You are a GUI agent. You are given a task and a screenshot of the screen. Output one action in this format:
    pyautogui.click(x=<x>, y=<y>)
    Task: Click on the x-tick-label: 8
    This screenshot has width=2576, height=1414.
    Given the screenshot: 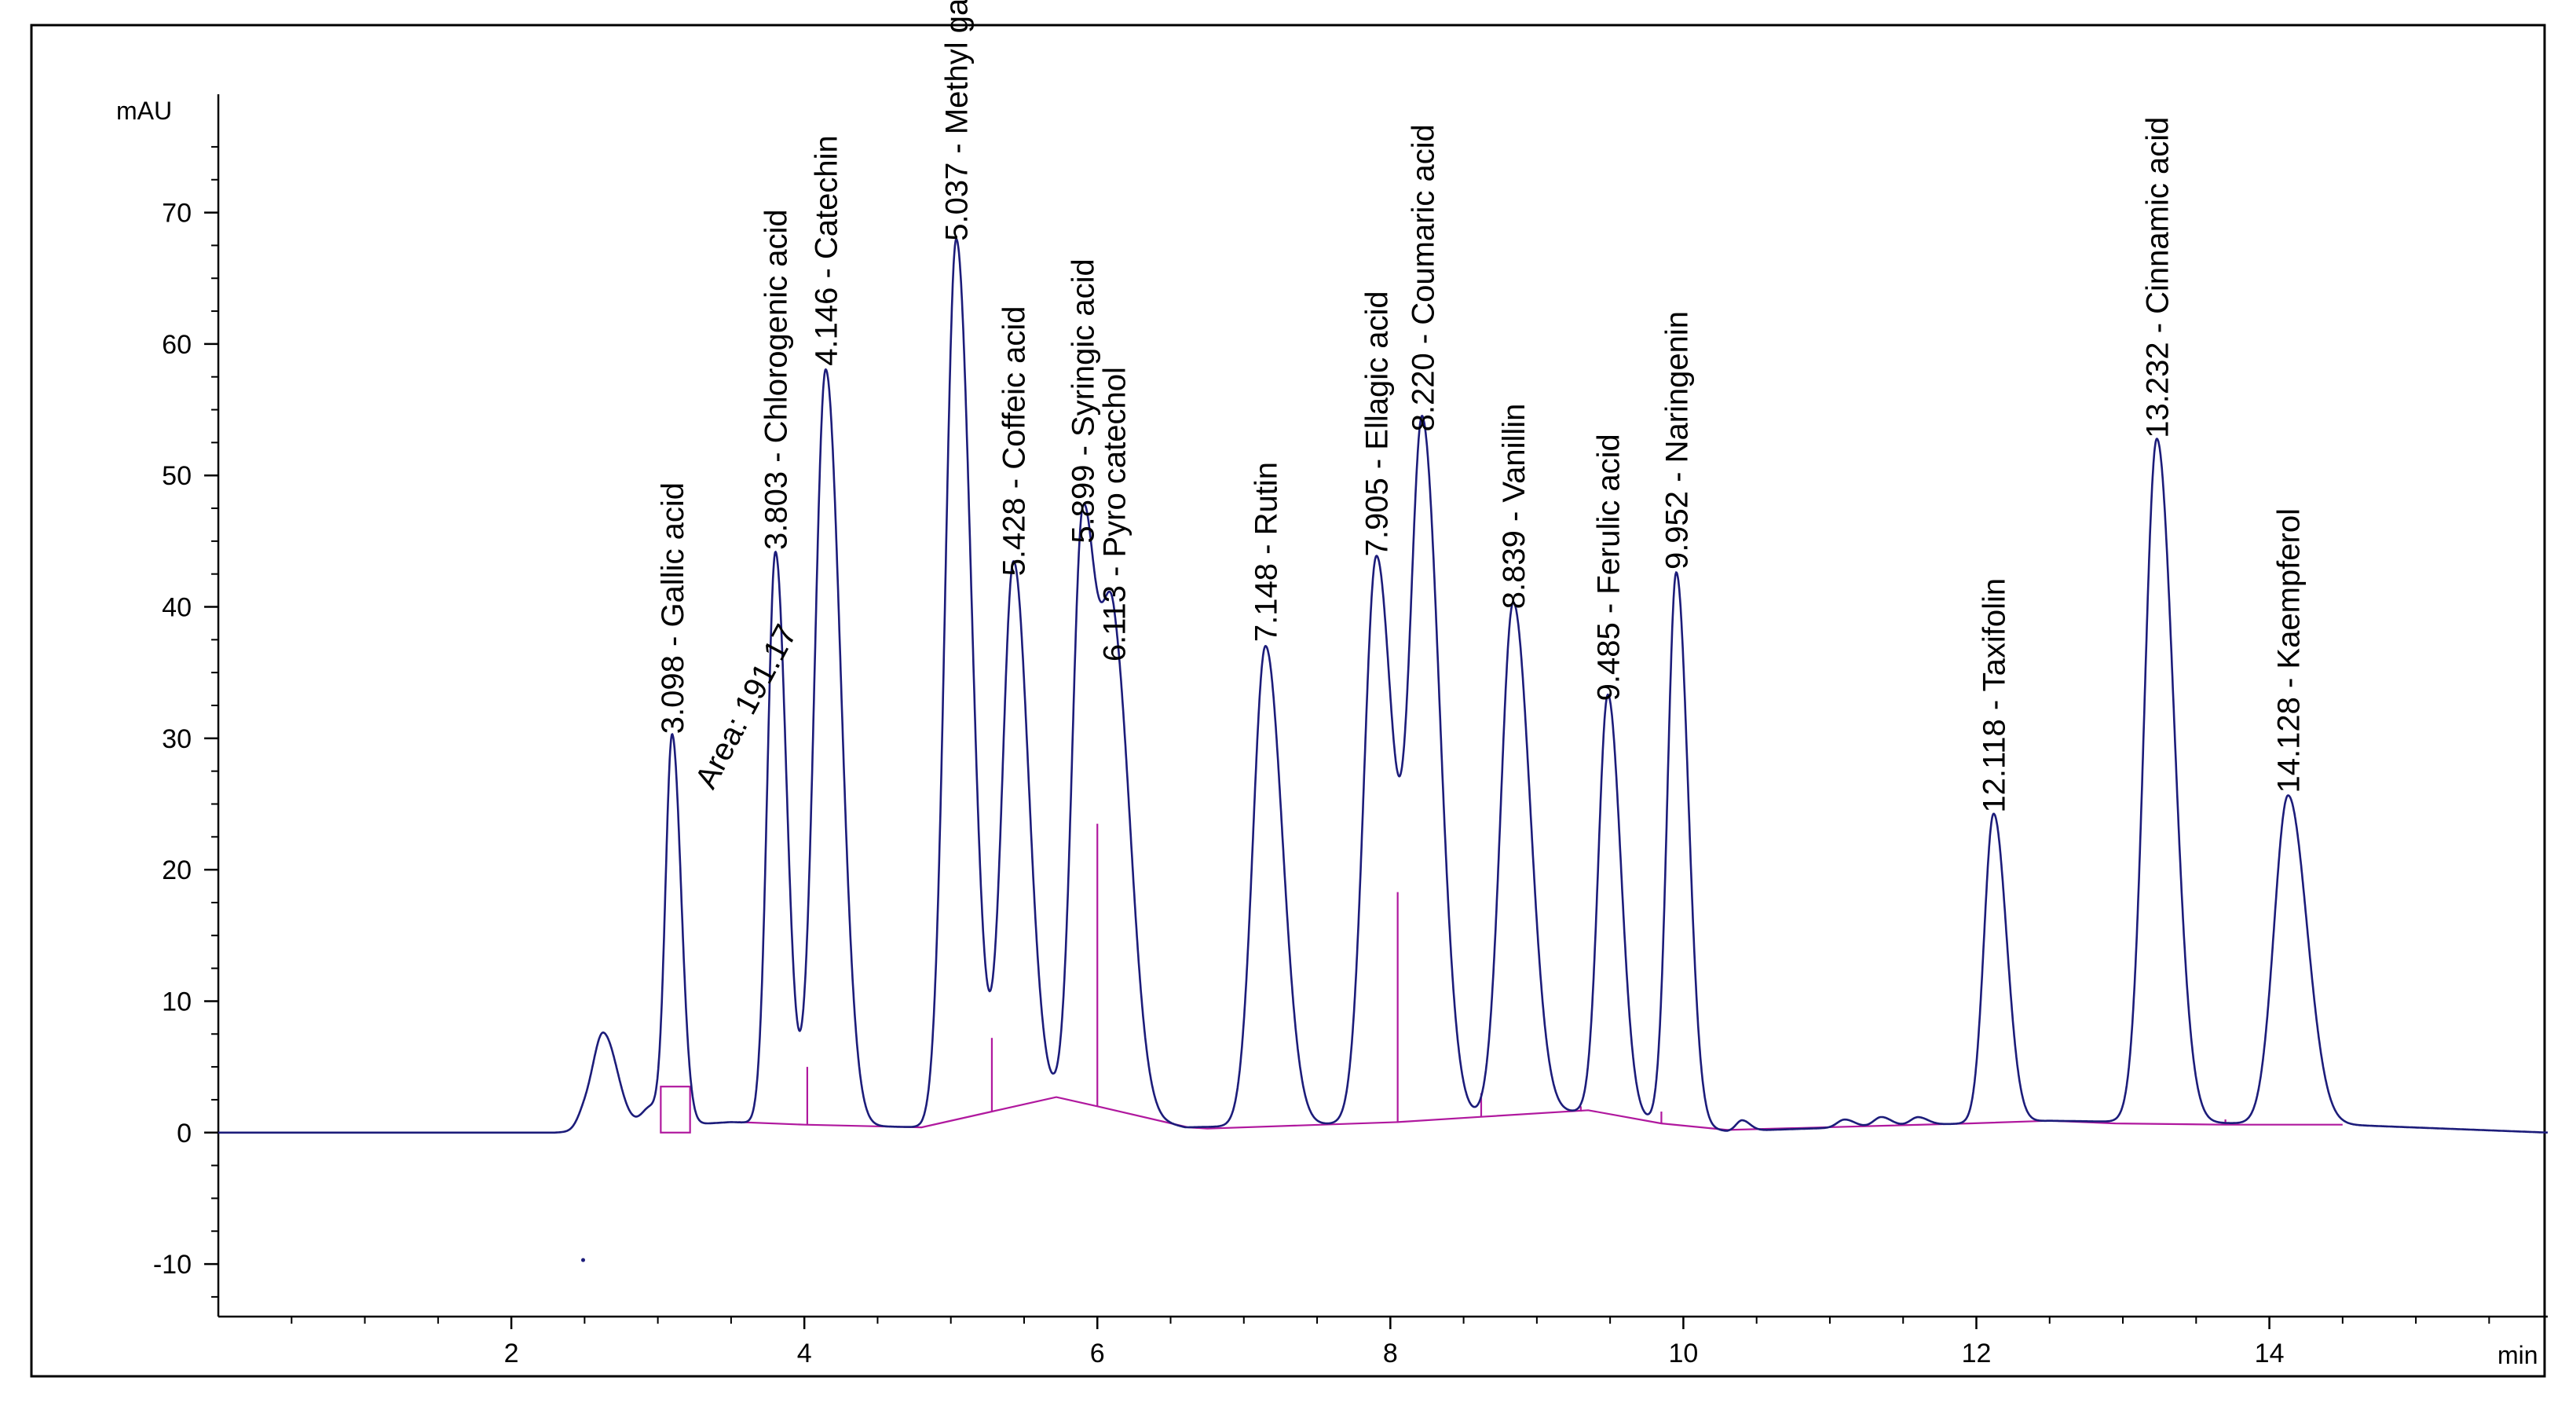 What is the action you would take?
    pyautogui.click(x=1391, y=1353)
    